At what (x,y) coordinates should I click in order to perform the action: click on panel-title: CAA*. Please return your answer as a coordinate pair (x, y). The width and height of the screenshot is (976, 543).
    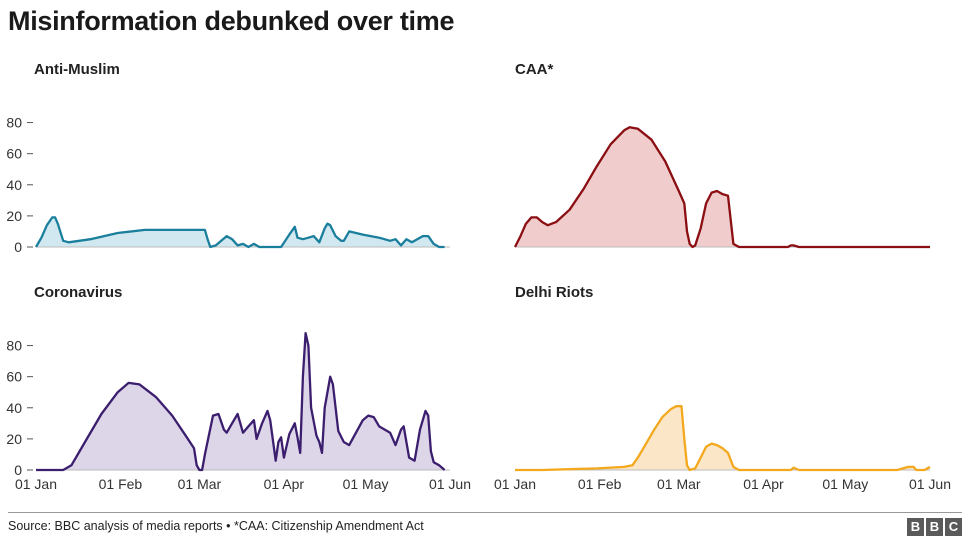
    Looking at the image, I should click on (534, 69).